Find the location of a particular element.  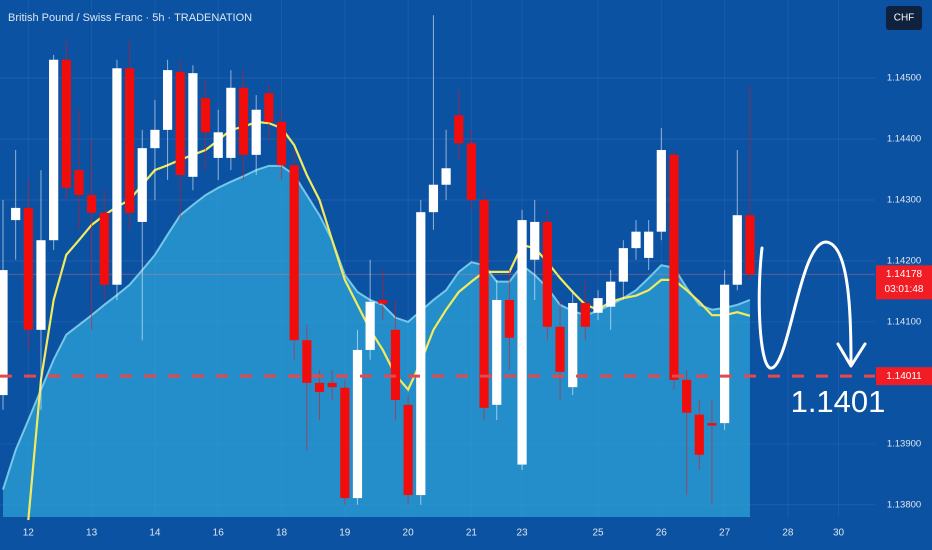

x-tick-label: 30 is located at coordinates (839, 533).